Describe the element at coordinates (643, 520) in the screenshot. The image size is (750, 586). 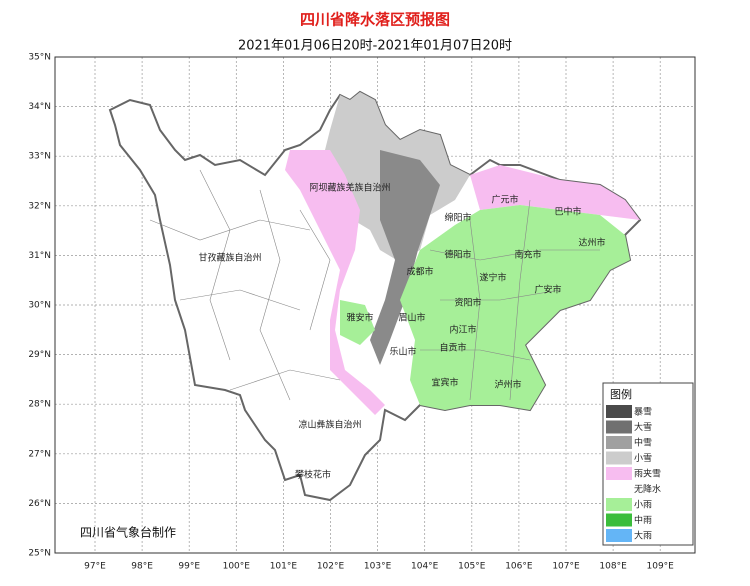
I see `legend-label: 中雨` at that location.